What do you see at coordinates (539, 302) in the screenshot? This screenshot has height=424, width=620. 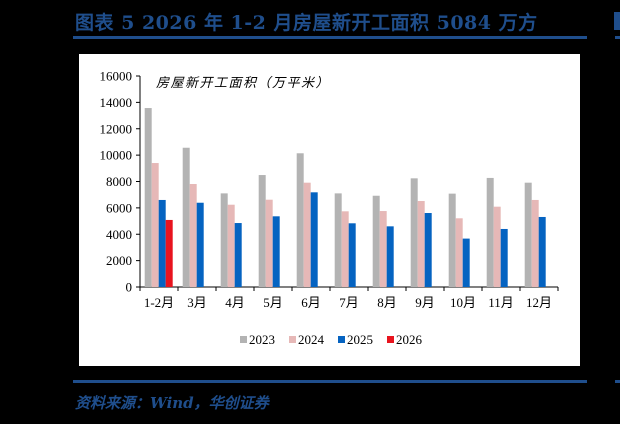 I see `x-tick-label: 12月` at bounding box center [539, 302].